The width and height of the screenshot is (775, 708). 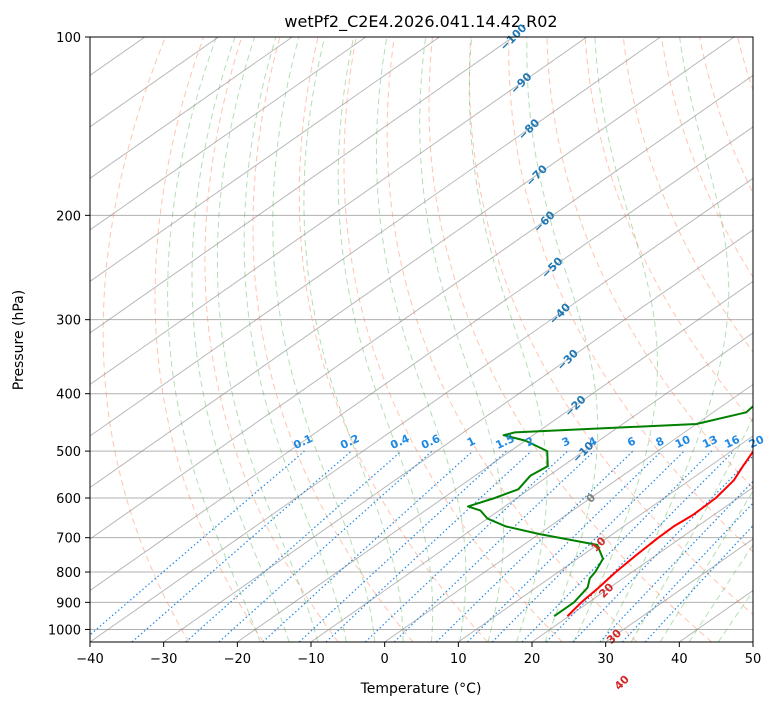 What do you see at coordinates (753, 659) in the screenshot?
I see `x-tick-label: 50` at bounding box center [753, 659].